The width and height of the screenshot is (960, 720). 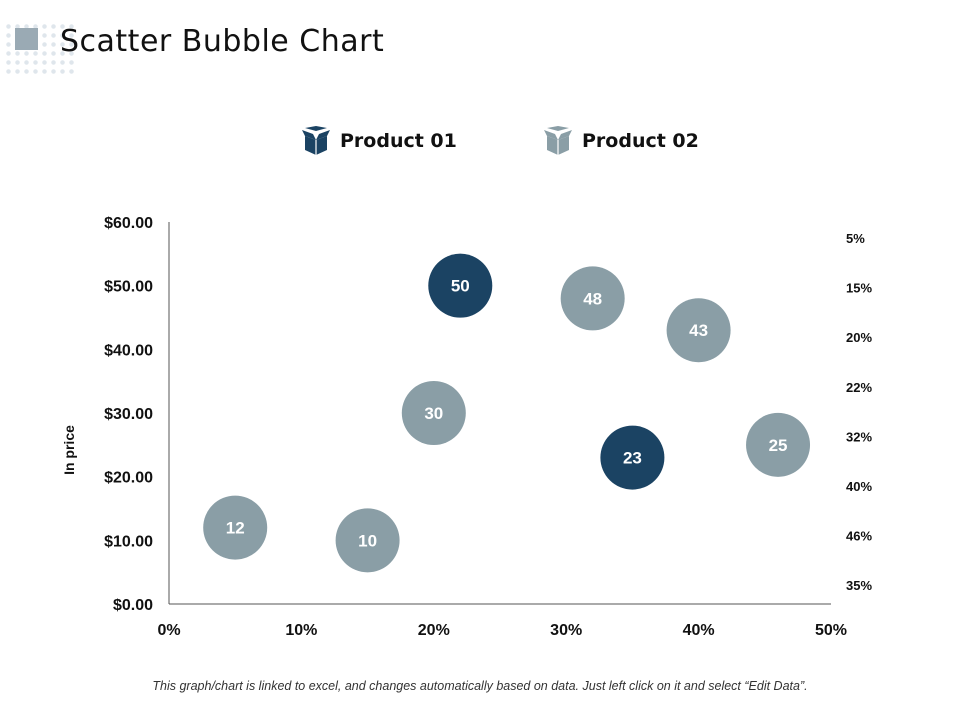 What do you see at coordinates (128, 414) in the screenshot?
I see `y-tick-label: $30.00` at bounding box center [128, 414].